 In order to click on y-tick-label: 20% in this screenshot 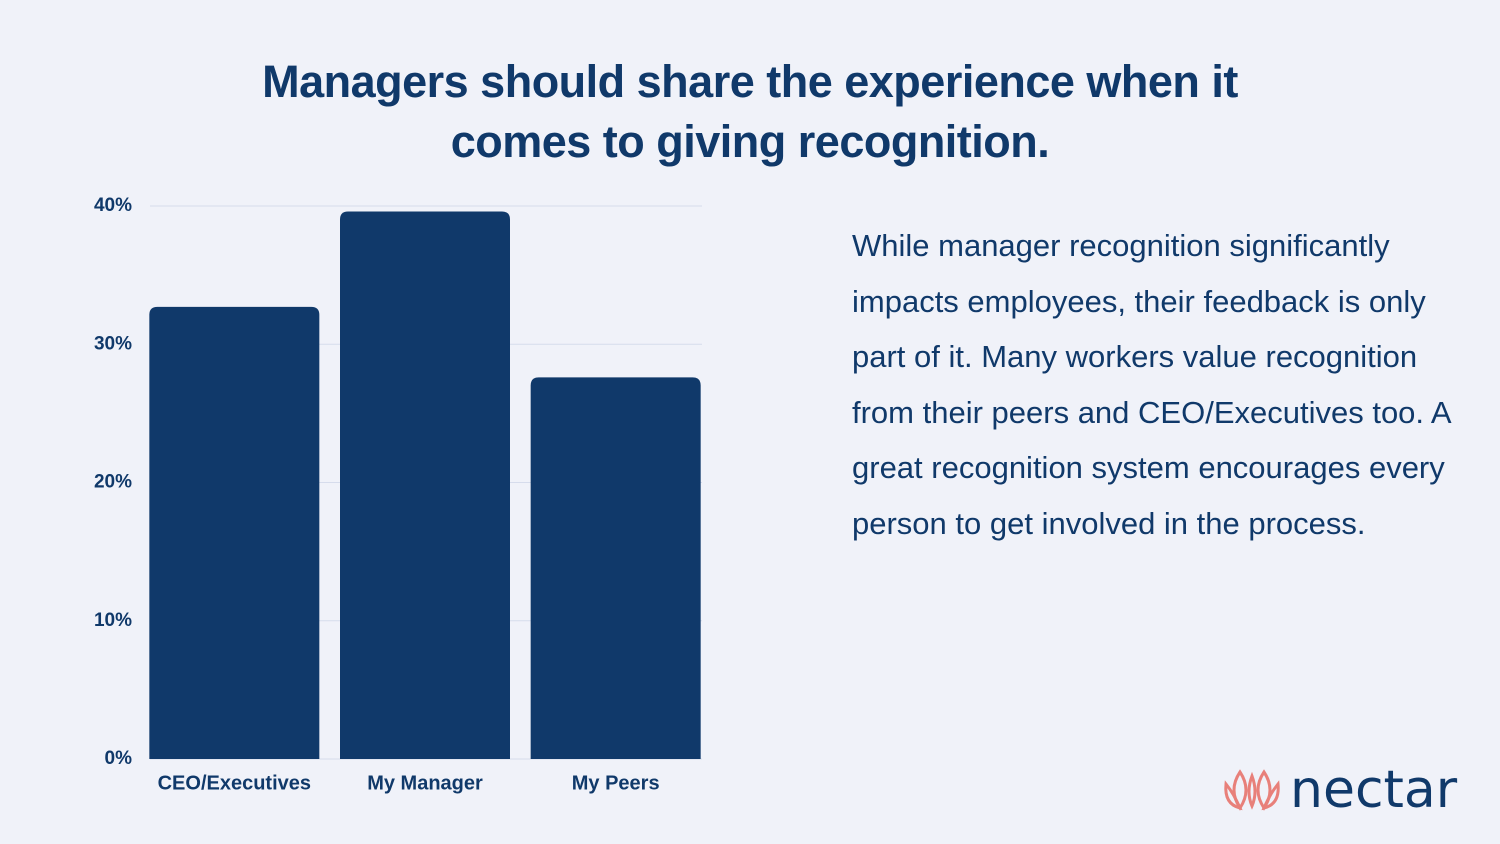, I will do `click(113, 482)`.